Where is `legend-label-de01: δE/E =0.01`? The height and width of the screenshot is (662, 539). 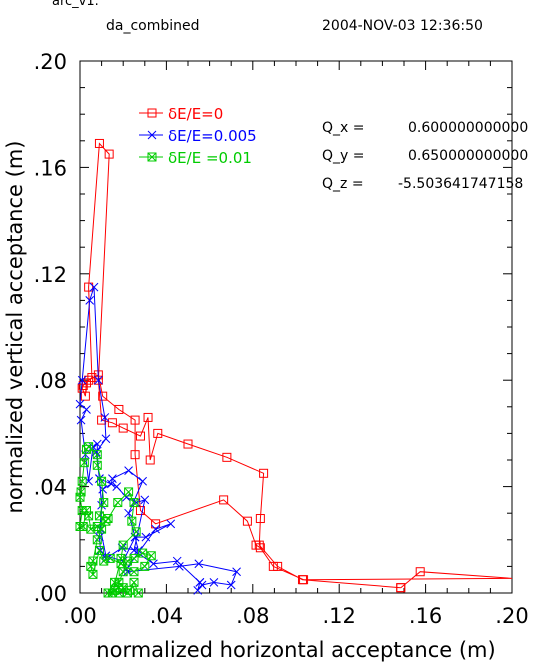 legend-label-de01: δE/E =0.01 is located at coordinates (210, 158).